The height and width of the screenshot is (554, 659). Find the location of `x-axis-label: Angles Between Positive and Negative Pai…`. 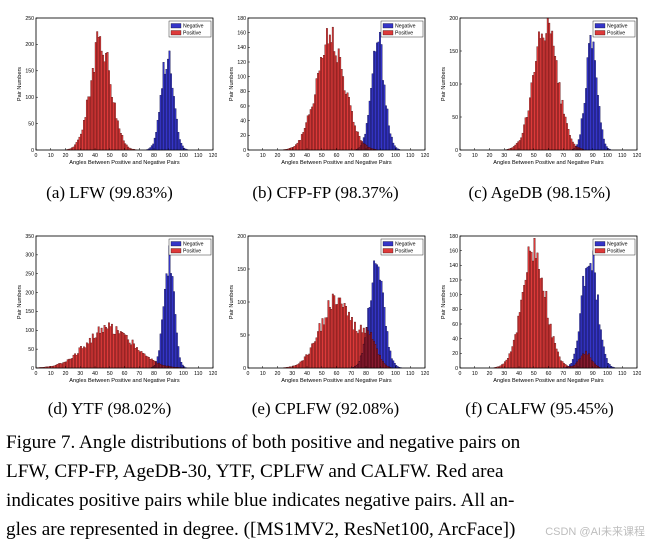

x-axis-label: Angles Between Positive and Negative Pai… is located at coordinates (548, 381).